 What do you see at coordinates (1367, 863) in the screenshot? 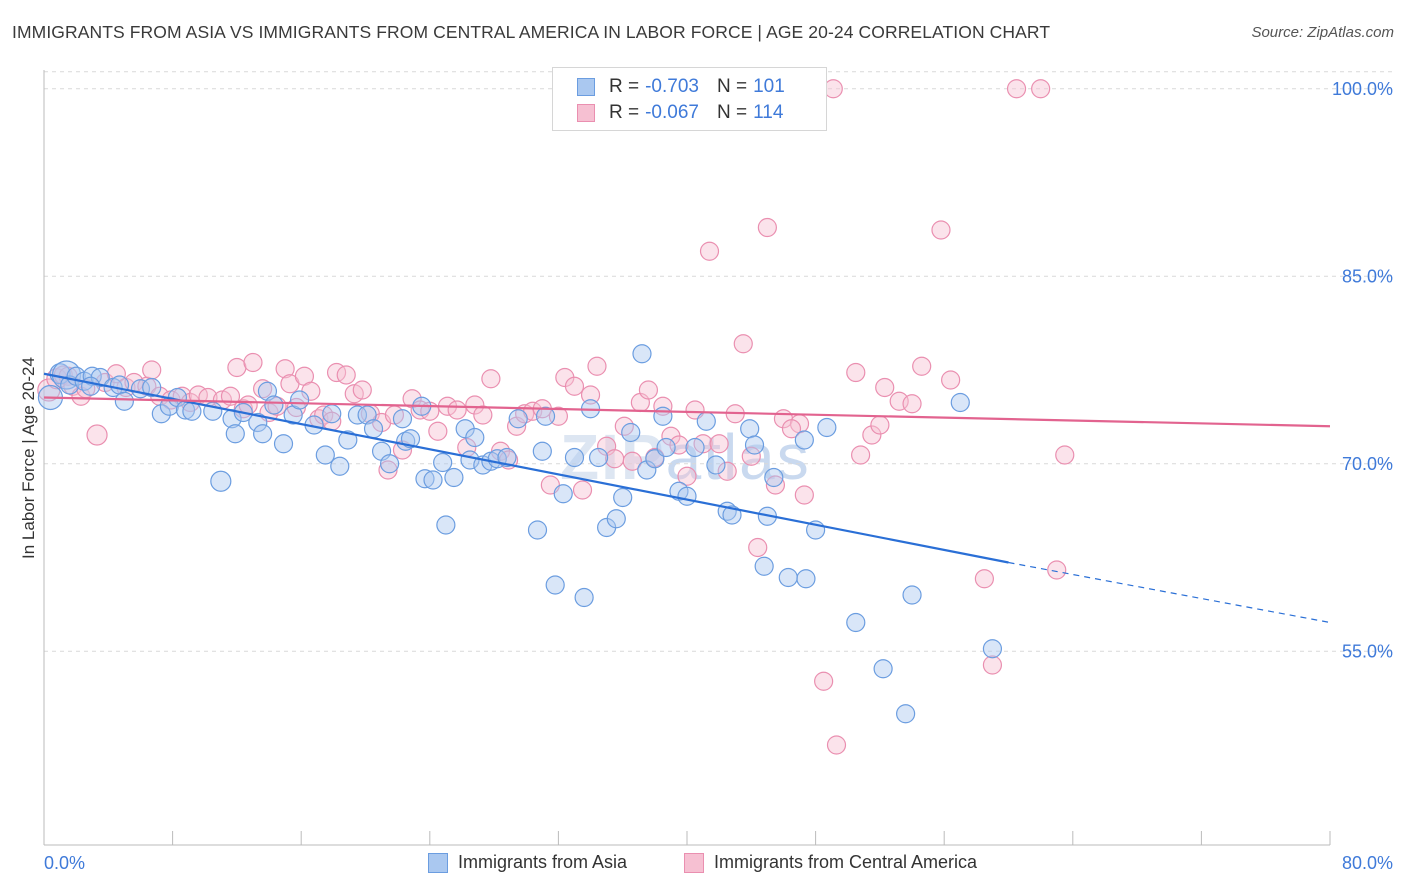
I see `x-tick-label-max: 80.0%` at bounding box center [1367, 863].